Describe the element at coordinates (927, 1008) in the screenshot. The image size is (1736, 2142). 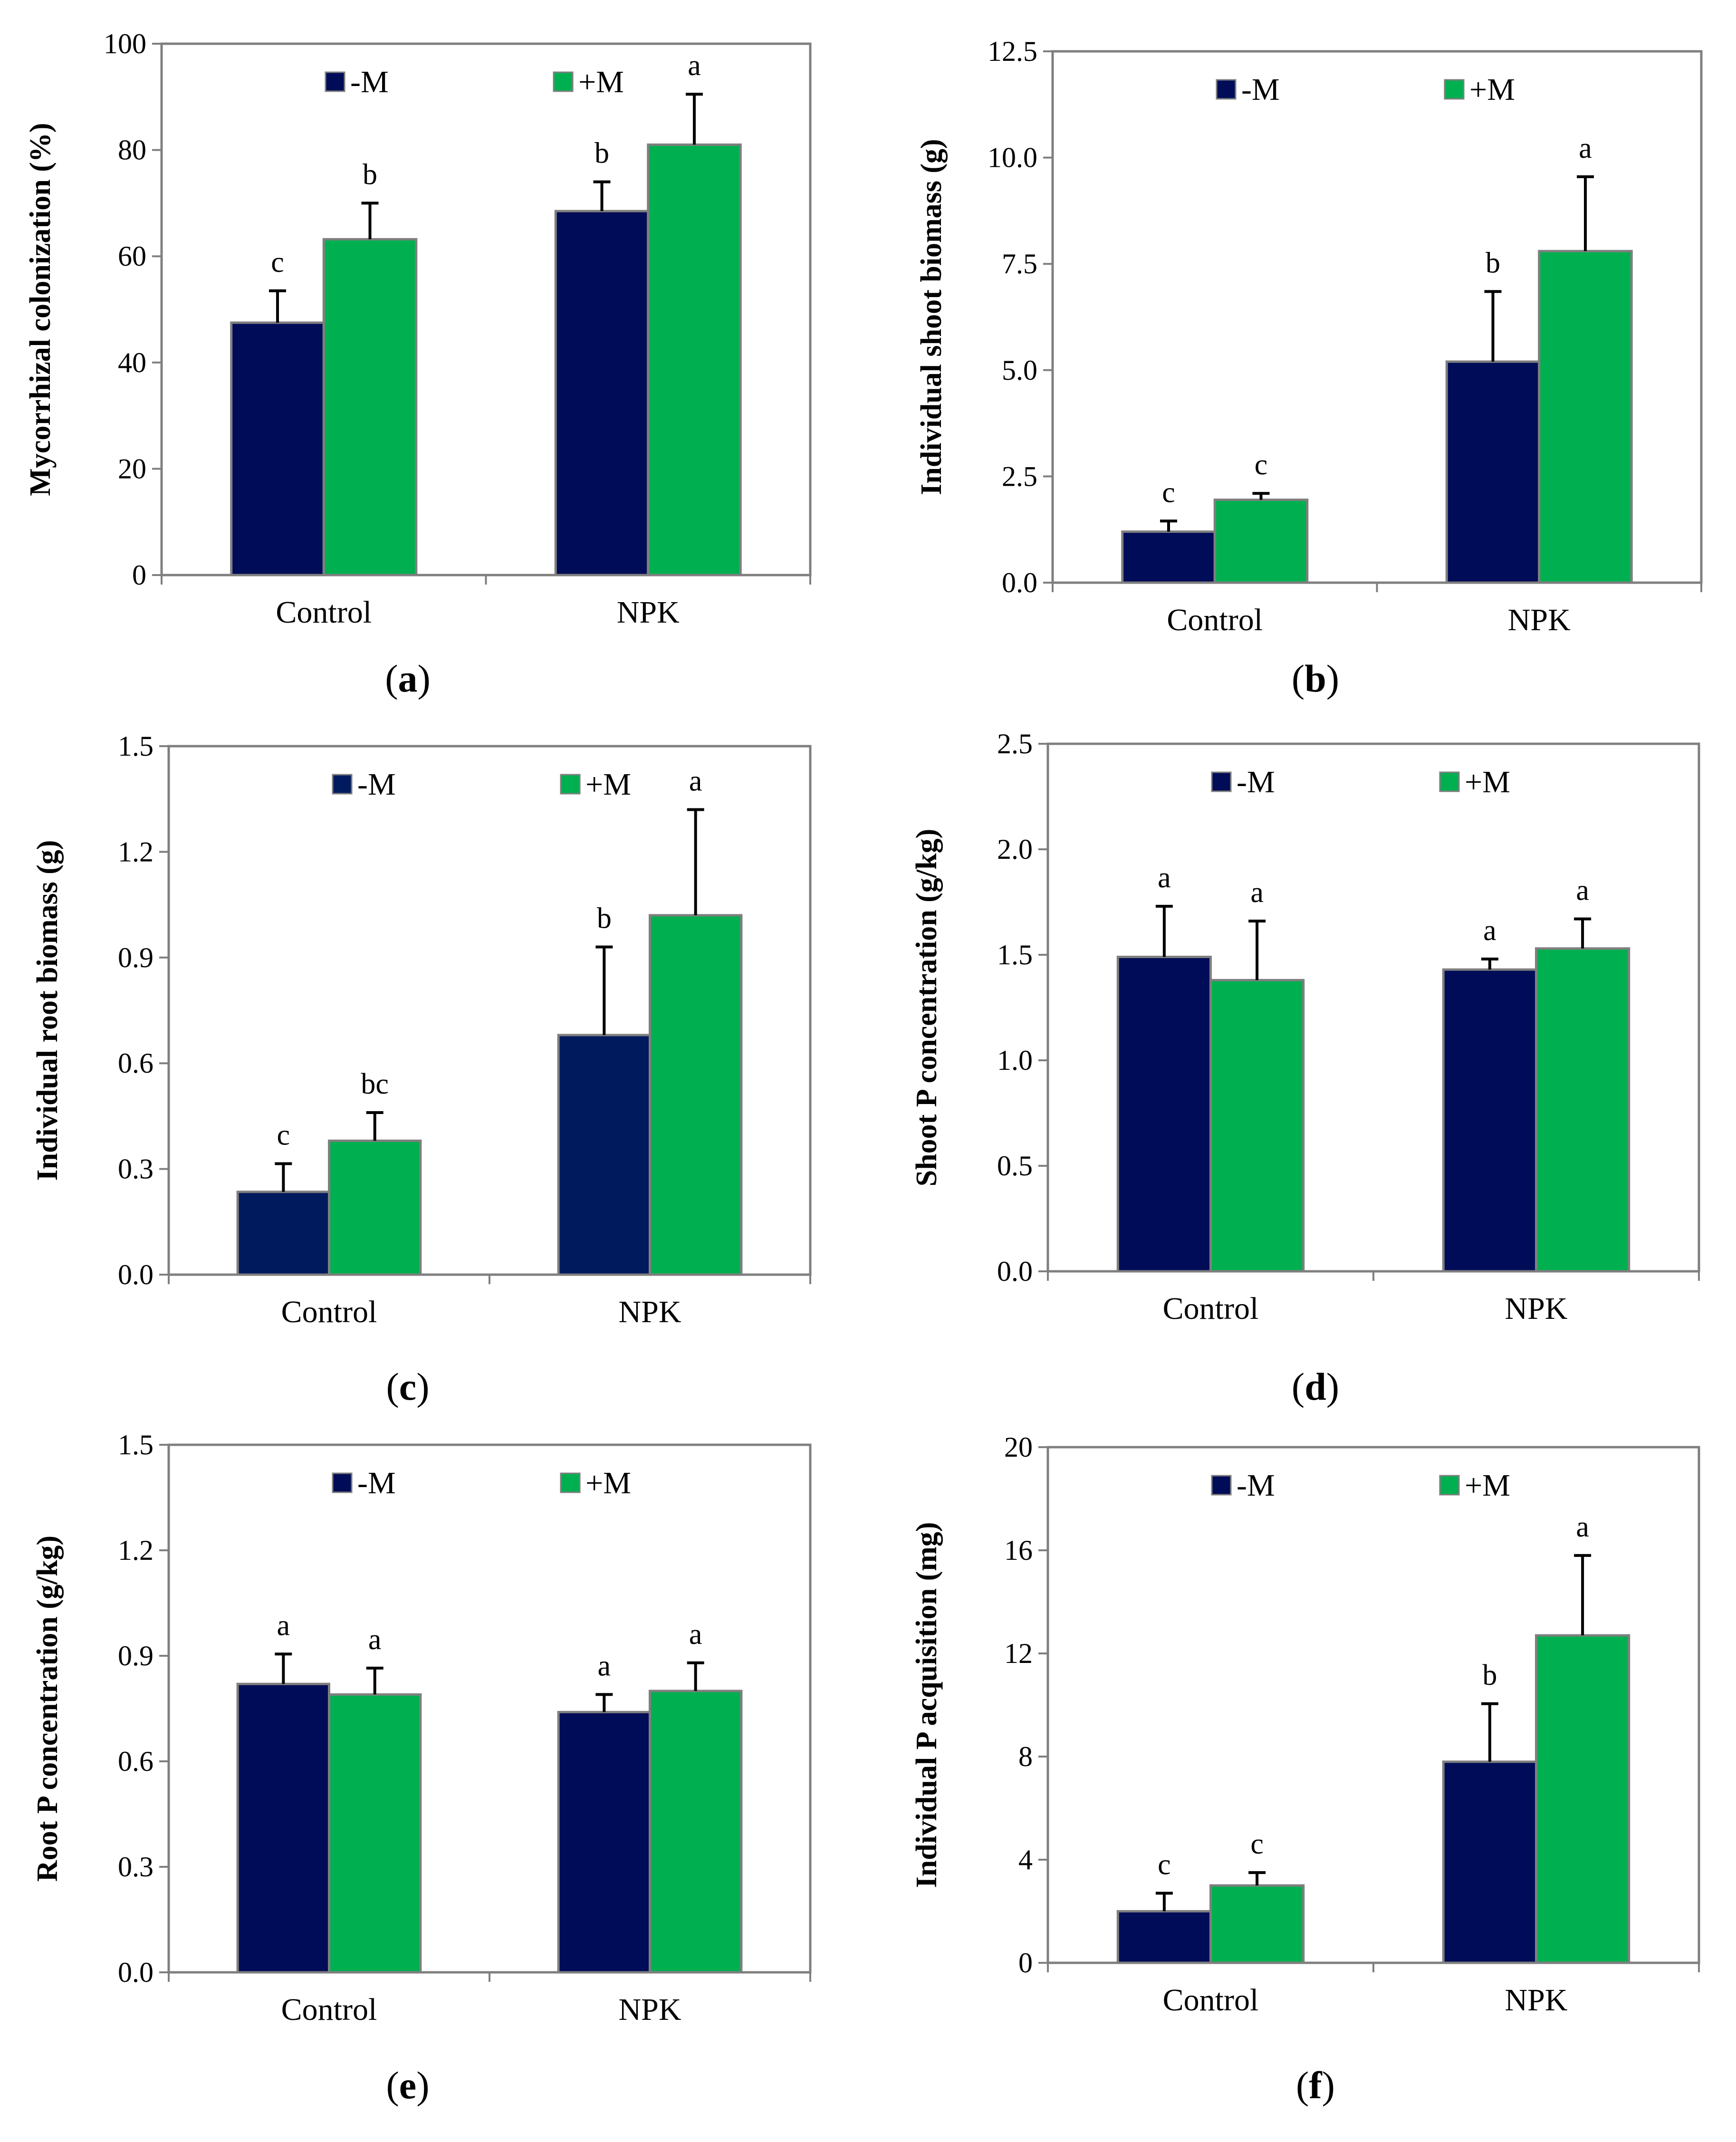
I see `y-axis-title: Shoot P concentration (g/kg)` at that location.